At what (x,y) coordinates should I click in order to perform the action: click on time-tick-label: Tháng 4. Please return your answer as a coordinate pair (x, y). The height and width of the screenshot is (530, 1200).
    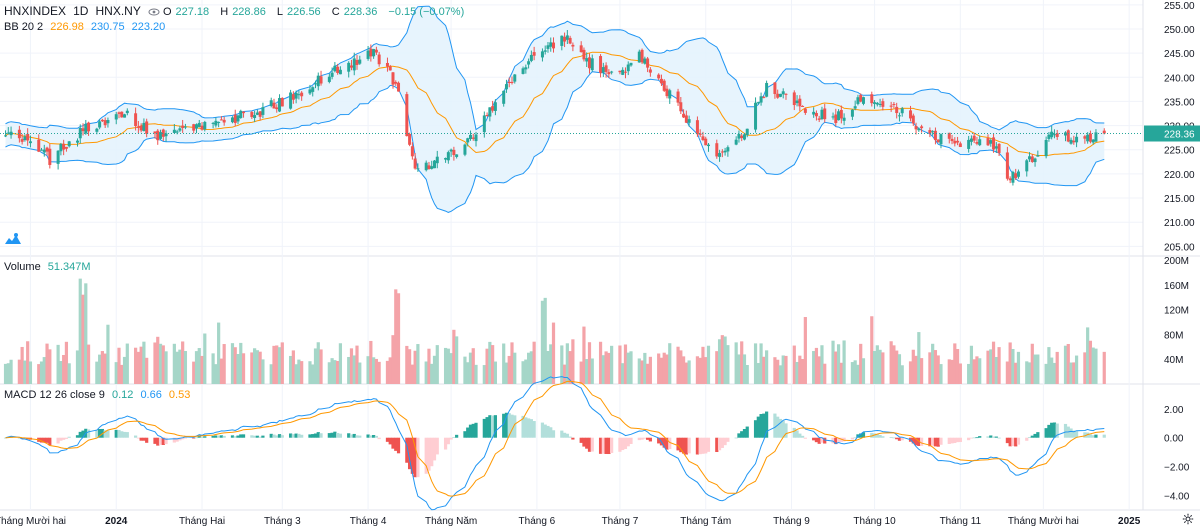
    Looking at the image, I should click on (368, 521).